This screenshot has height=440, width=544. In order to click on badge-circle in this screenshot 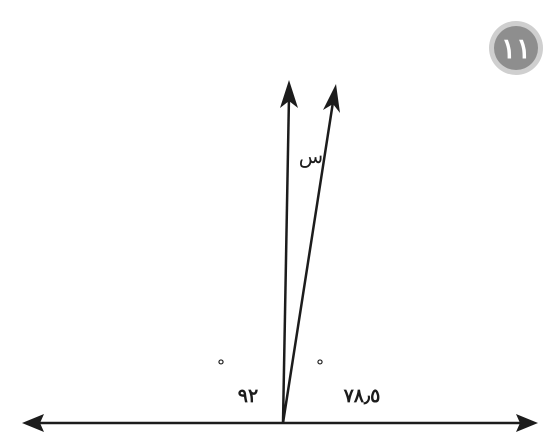, I will do `click(516, 48)`.